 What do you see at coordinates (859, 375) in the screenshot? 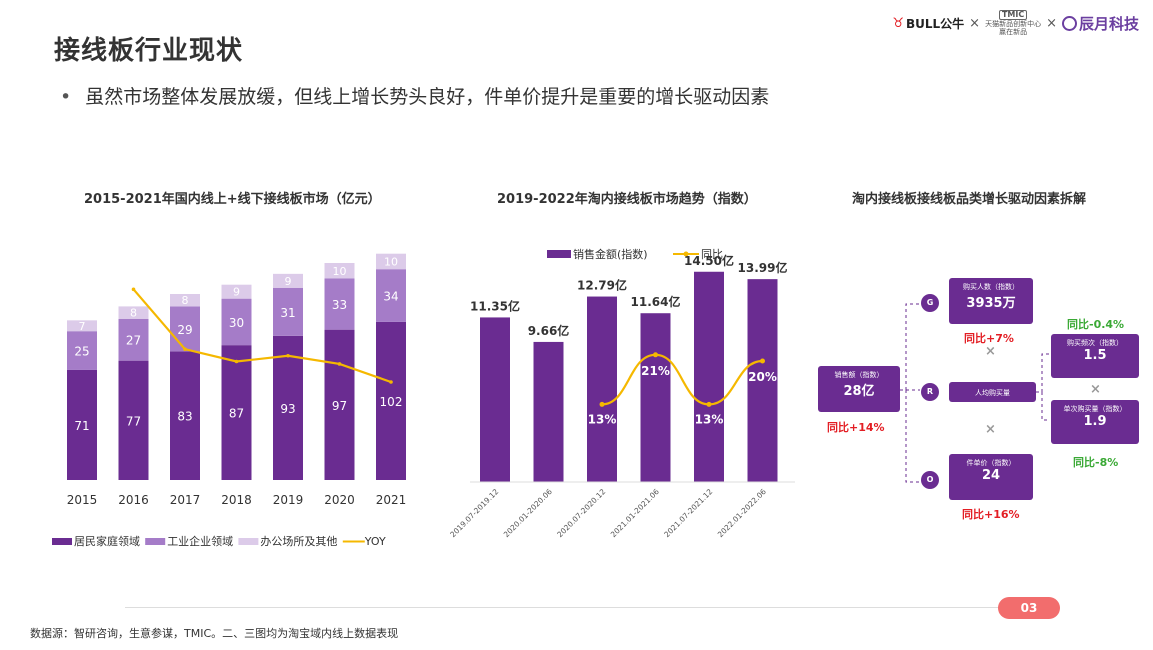
I see `node-sales-label: 销售额（指数）` at bounding box center [859, 375].